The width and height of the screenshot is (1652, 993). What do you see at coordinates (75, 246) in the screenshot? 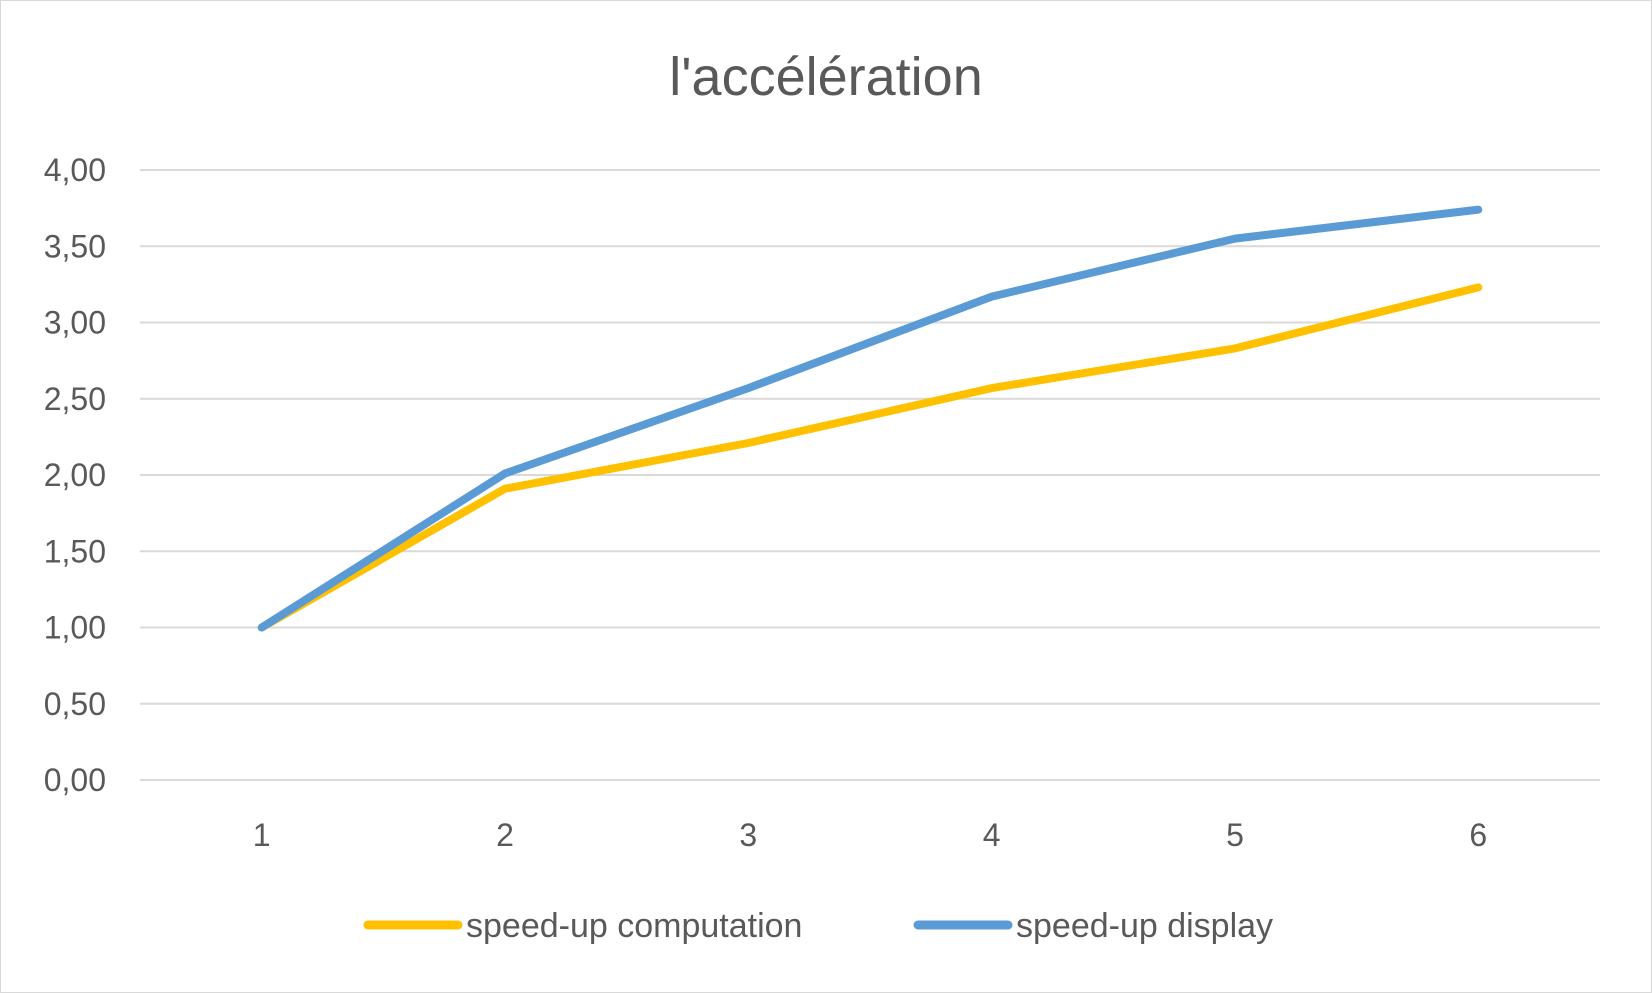
I see `y-tick-label: 3,50` at bounding box center [75, 246].